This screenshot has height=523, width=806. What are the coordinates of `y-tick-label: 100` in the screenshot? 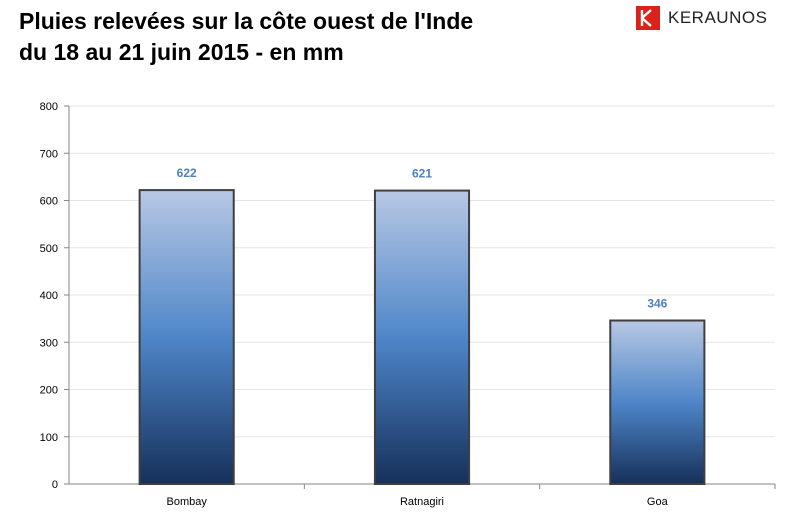 It's located at (49, 438).